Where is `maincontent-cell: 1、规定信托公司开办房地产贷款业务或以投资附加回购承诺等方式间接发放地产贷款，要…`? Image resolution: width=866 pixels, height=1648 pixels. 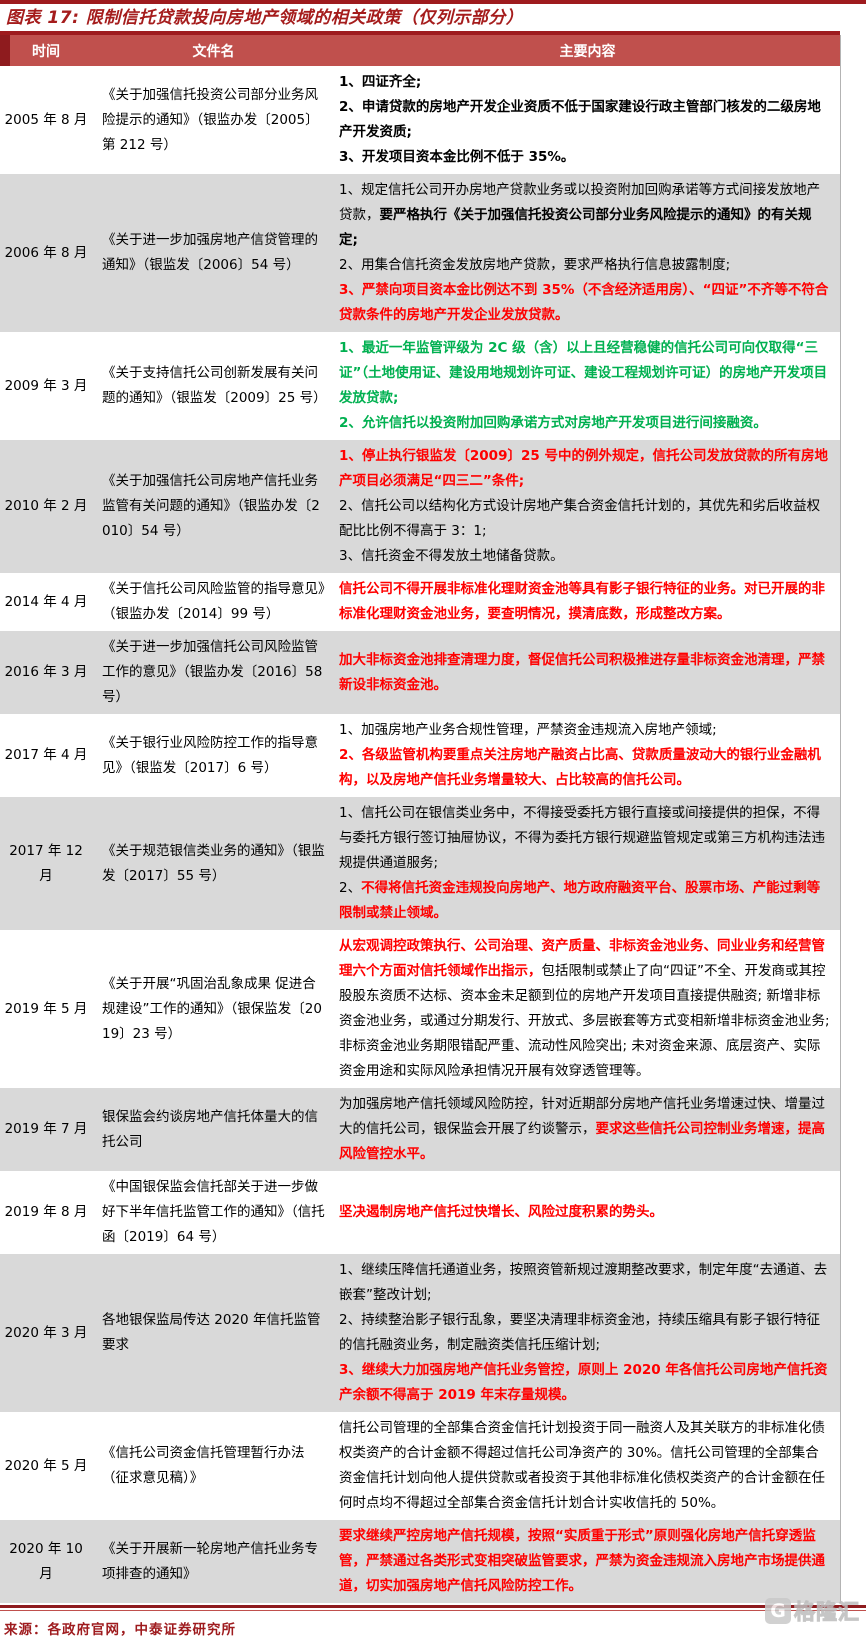
maincontent-cell: 1、规定信托公司开办房地产贷款业务或以投资附加回购承诺等方式间接发放地产贷款，要… is located at coordinates (587, 253).